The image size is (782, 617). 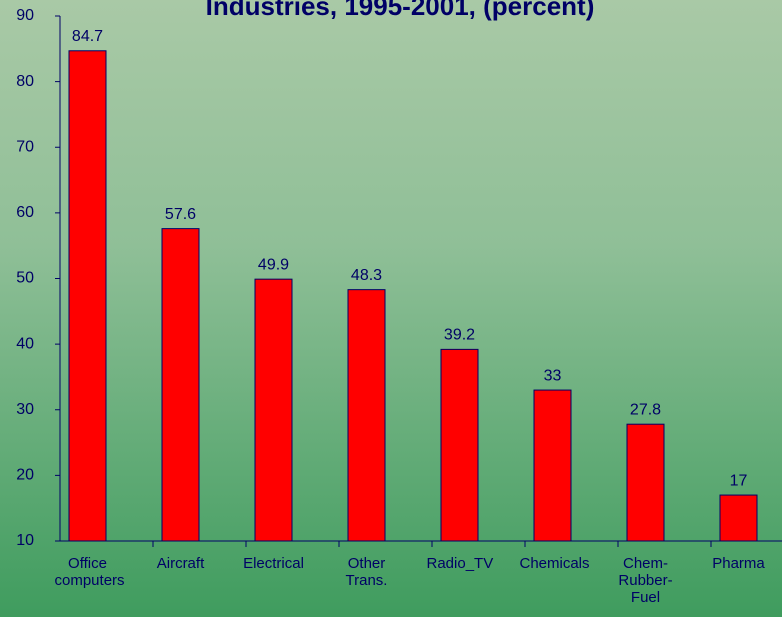 I want to click on y-tick-label: 10, so click(x=25, y=540).